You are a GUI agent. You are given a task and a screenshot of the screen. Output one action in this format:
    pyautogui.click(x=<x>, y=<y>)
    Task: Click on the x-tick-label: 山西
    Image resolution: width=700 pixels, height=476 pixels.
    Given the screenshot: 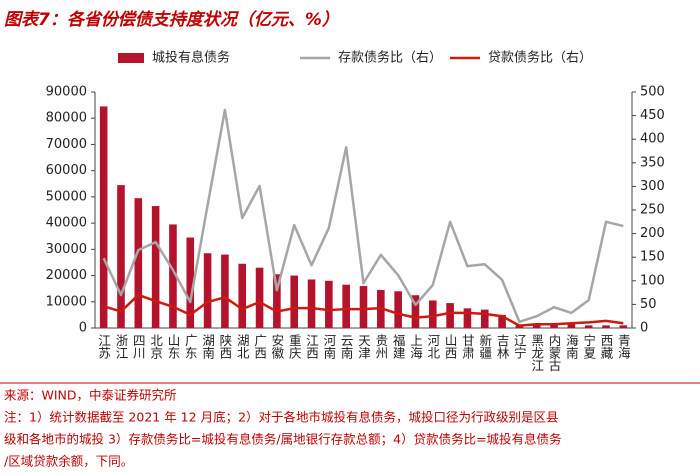 What is the action you would take?
    pyautogui.click(x=450, y=346)
    